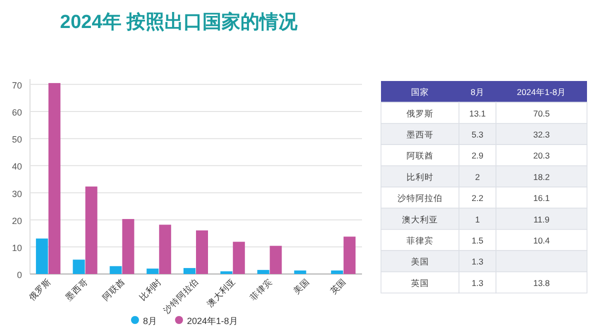 This screenshot has height=336, width=599. Describe the element at coordinates (541, 283) in the screenshot. I see `data-label: 13.8` at that location.